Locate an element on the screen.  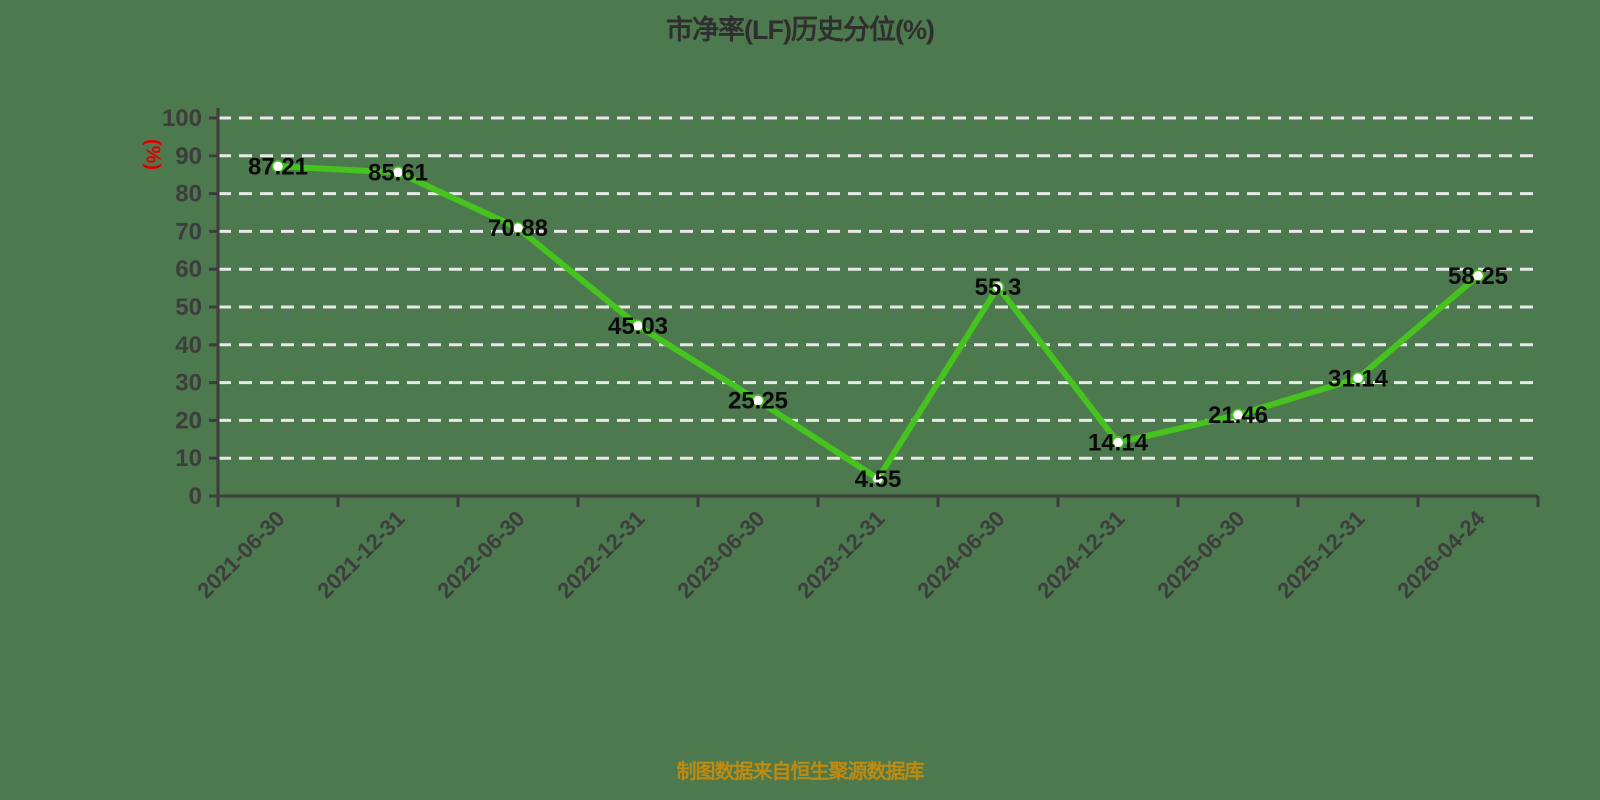
x-tick-label: 2021-12-31 is located at coordinates (360, 554).